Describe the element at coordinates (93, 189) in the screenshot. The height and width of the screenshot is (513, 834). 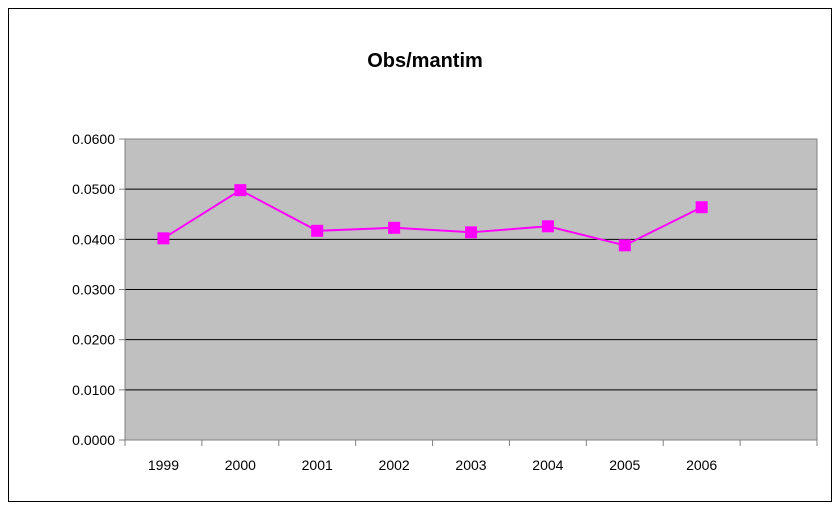
I see `y-tick-label: 0.0500` at that location.